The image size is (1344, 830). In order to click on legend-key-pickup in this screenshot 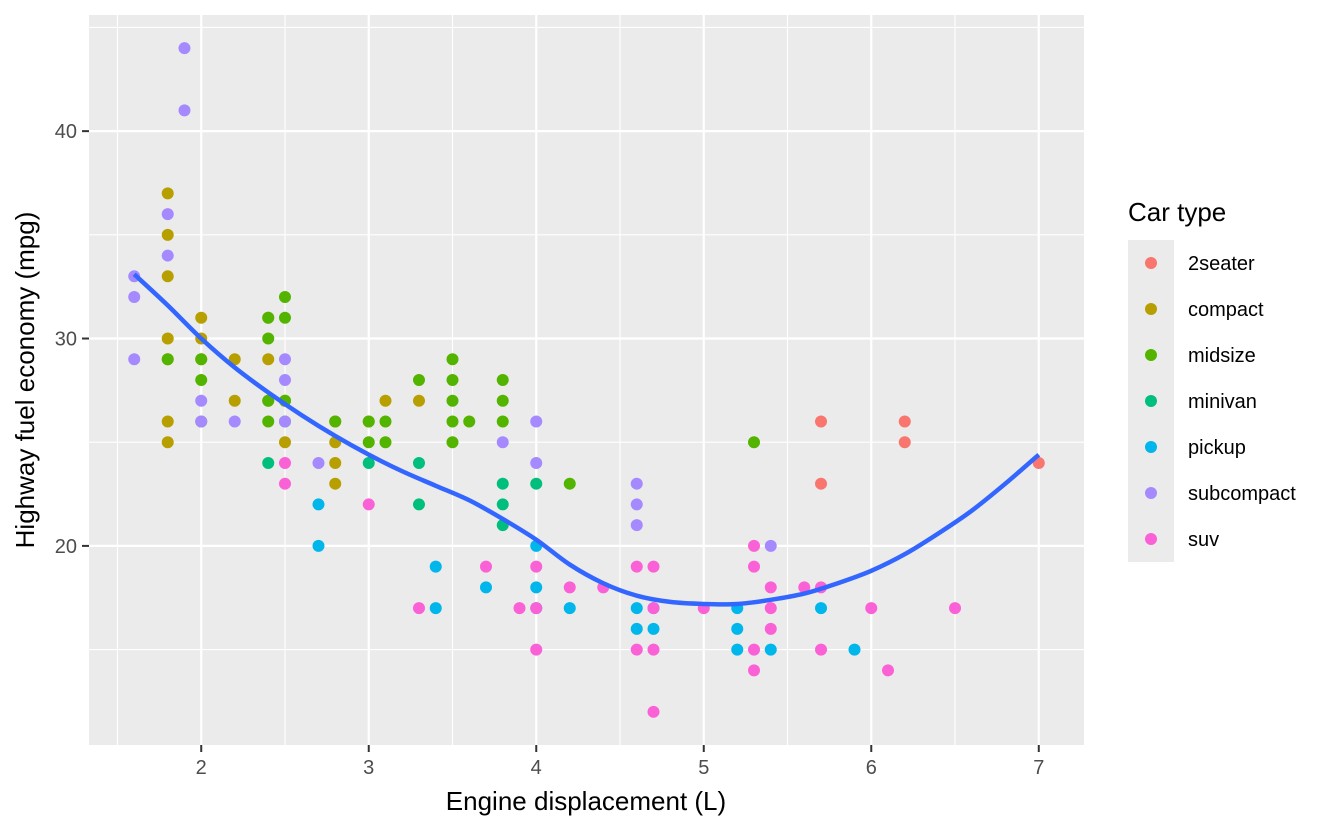, I will do `click(1151, 447)`.